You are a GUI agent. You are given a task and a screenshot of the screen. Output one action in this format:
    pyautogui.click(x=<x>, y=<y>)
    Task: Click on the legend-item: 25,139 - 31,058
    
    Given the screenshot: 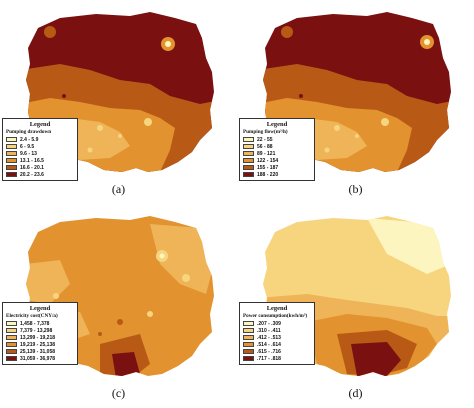 What is the action you would take?
    pyautogui.click(x=40, y=351)
    